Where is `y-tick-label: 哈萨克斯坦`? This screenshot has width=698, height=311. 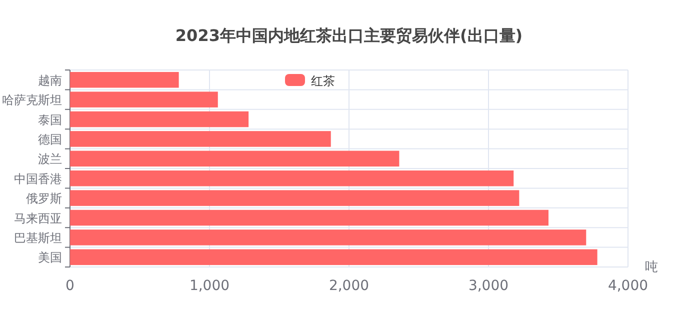 y-tick-label: 哈萨克斯坦 is located at coordinates (32, 100).